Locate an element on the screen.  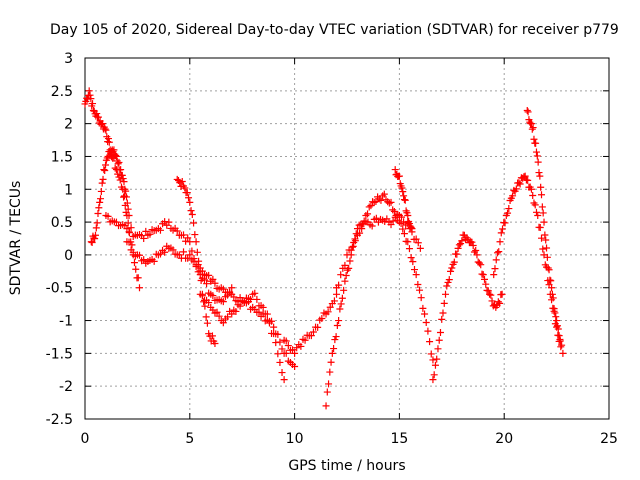
y-tick-label: 2.5 is located at coordinates (62, 92).